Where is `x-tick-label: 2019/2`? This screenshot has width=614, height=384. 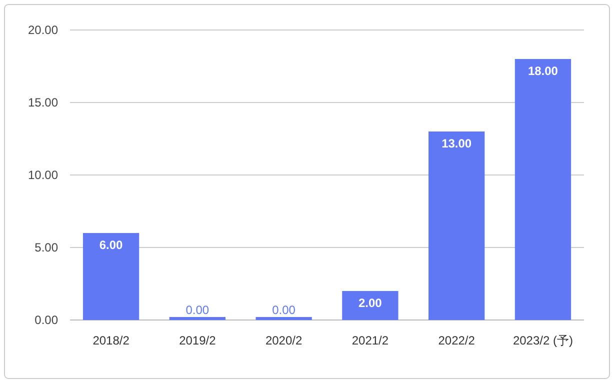
x-tick-label: 2019/2 is located at coordinates (197, 341).